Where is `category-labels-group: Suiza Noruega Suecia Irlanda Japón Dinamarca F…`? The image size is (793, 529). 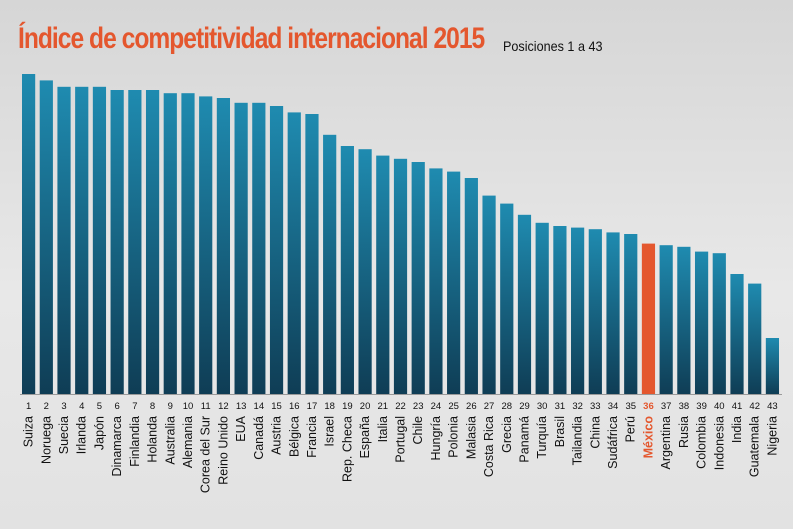 category-labels-group: Suiza Noruega Suecia Irlanda Japón Dinamarca F… is located at coordinates (401, 454).